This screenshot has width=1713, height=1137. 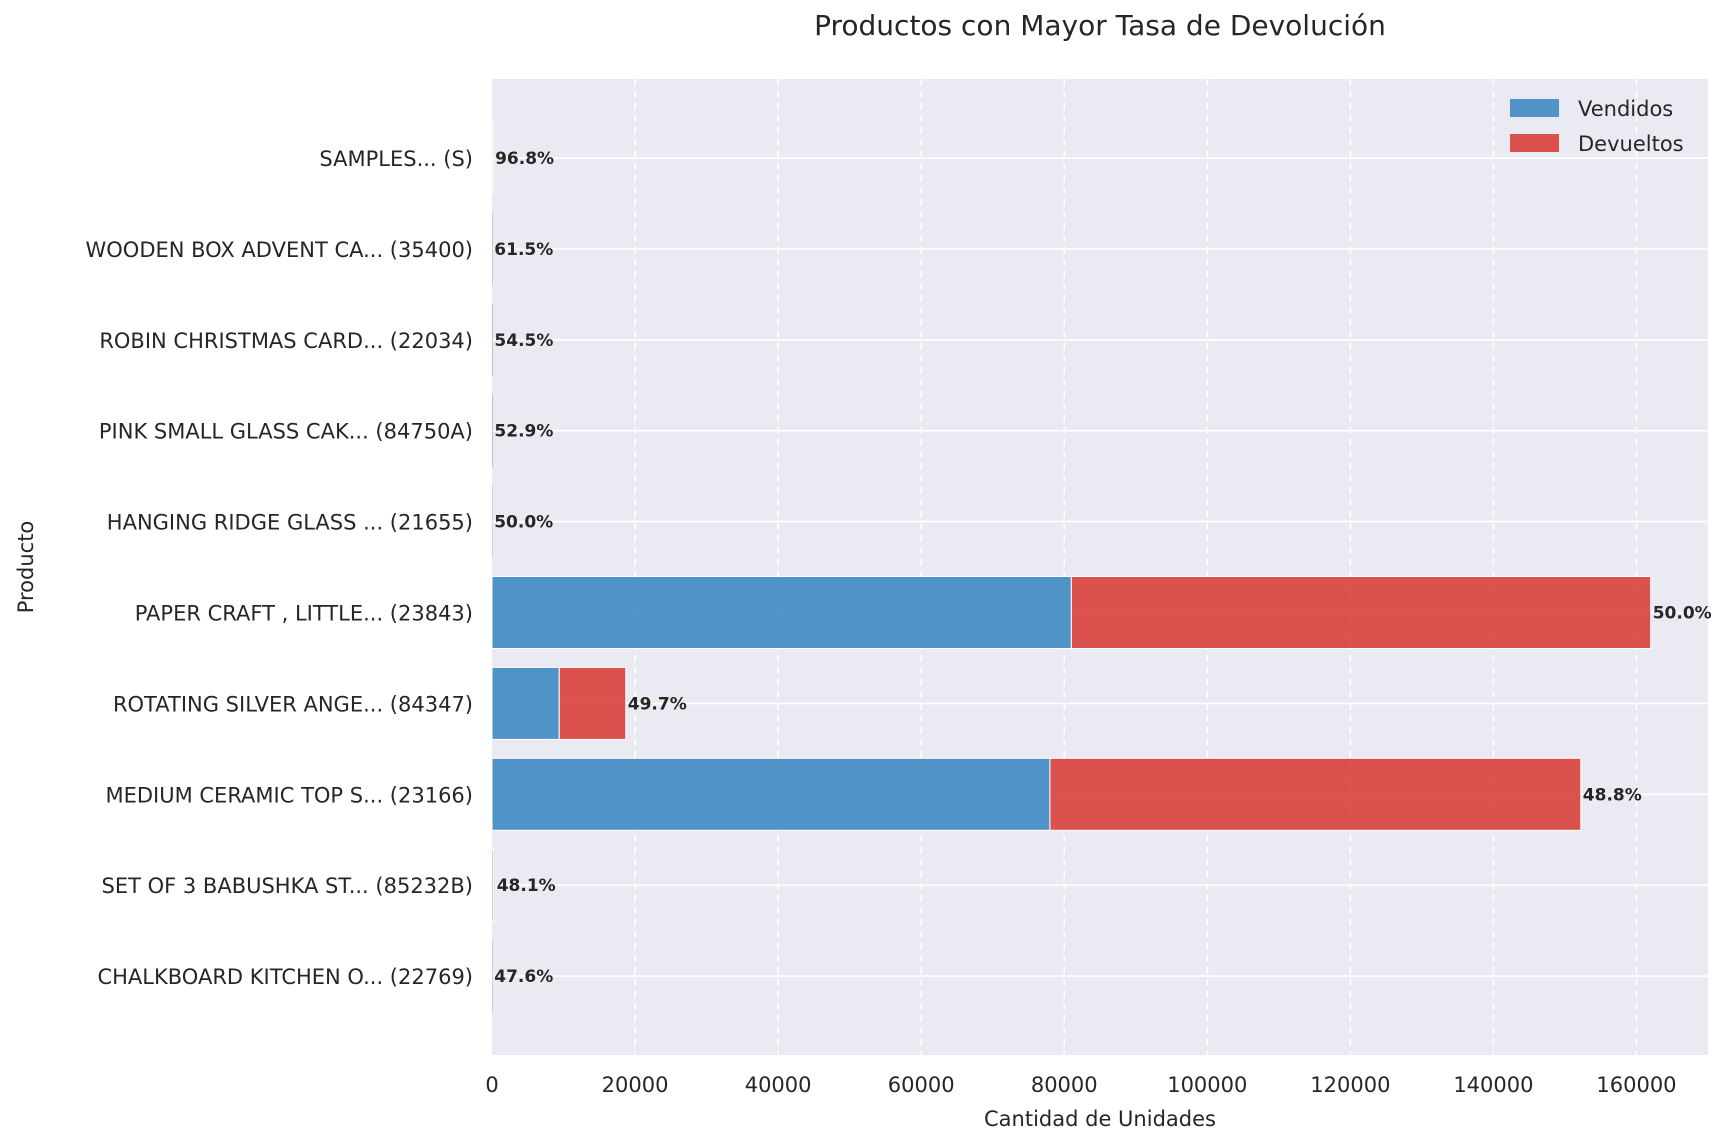 I want to click on return-rate-label: 96.8%, so click(x=524, y=159).